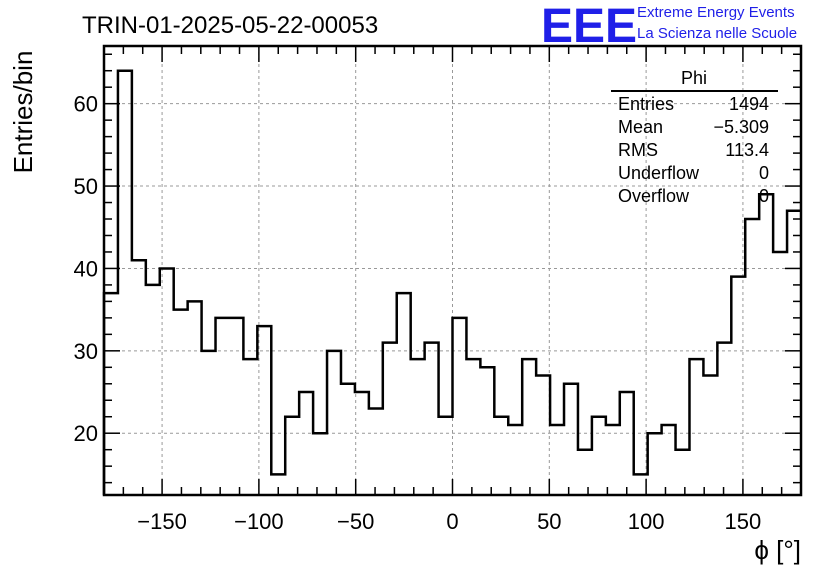  Describe the element at coordinates (741, 127) in the screenshot. I see `stats-value-mean: −5.309` at that location.